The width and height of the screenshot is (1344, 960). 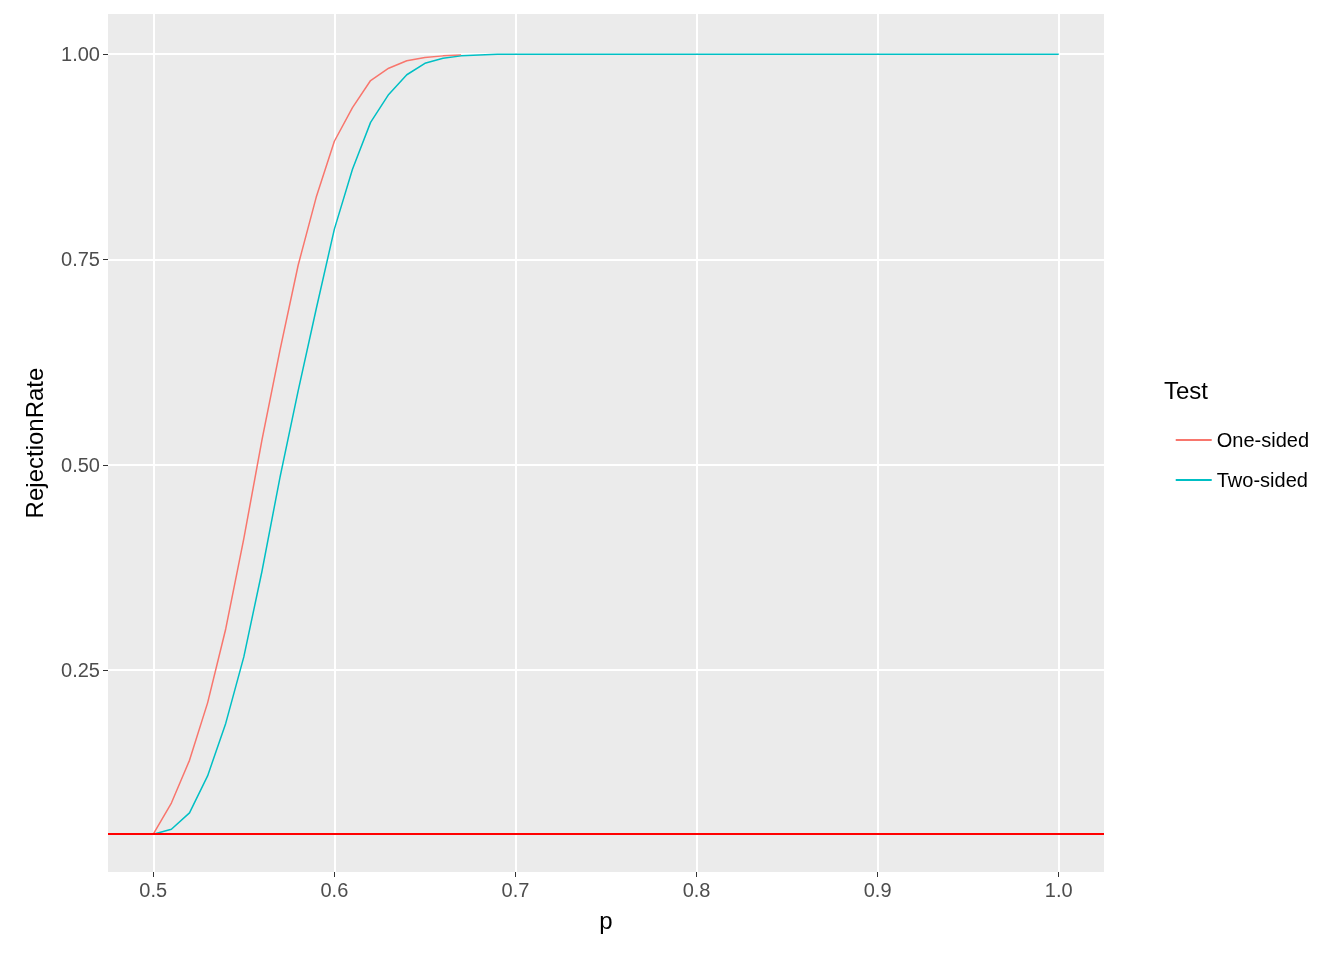 What do you see at coordinates (696, 890) in the screenshot?
I see `x-tick-label: 0.8` at bounding box center [696, 890].